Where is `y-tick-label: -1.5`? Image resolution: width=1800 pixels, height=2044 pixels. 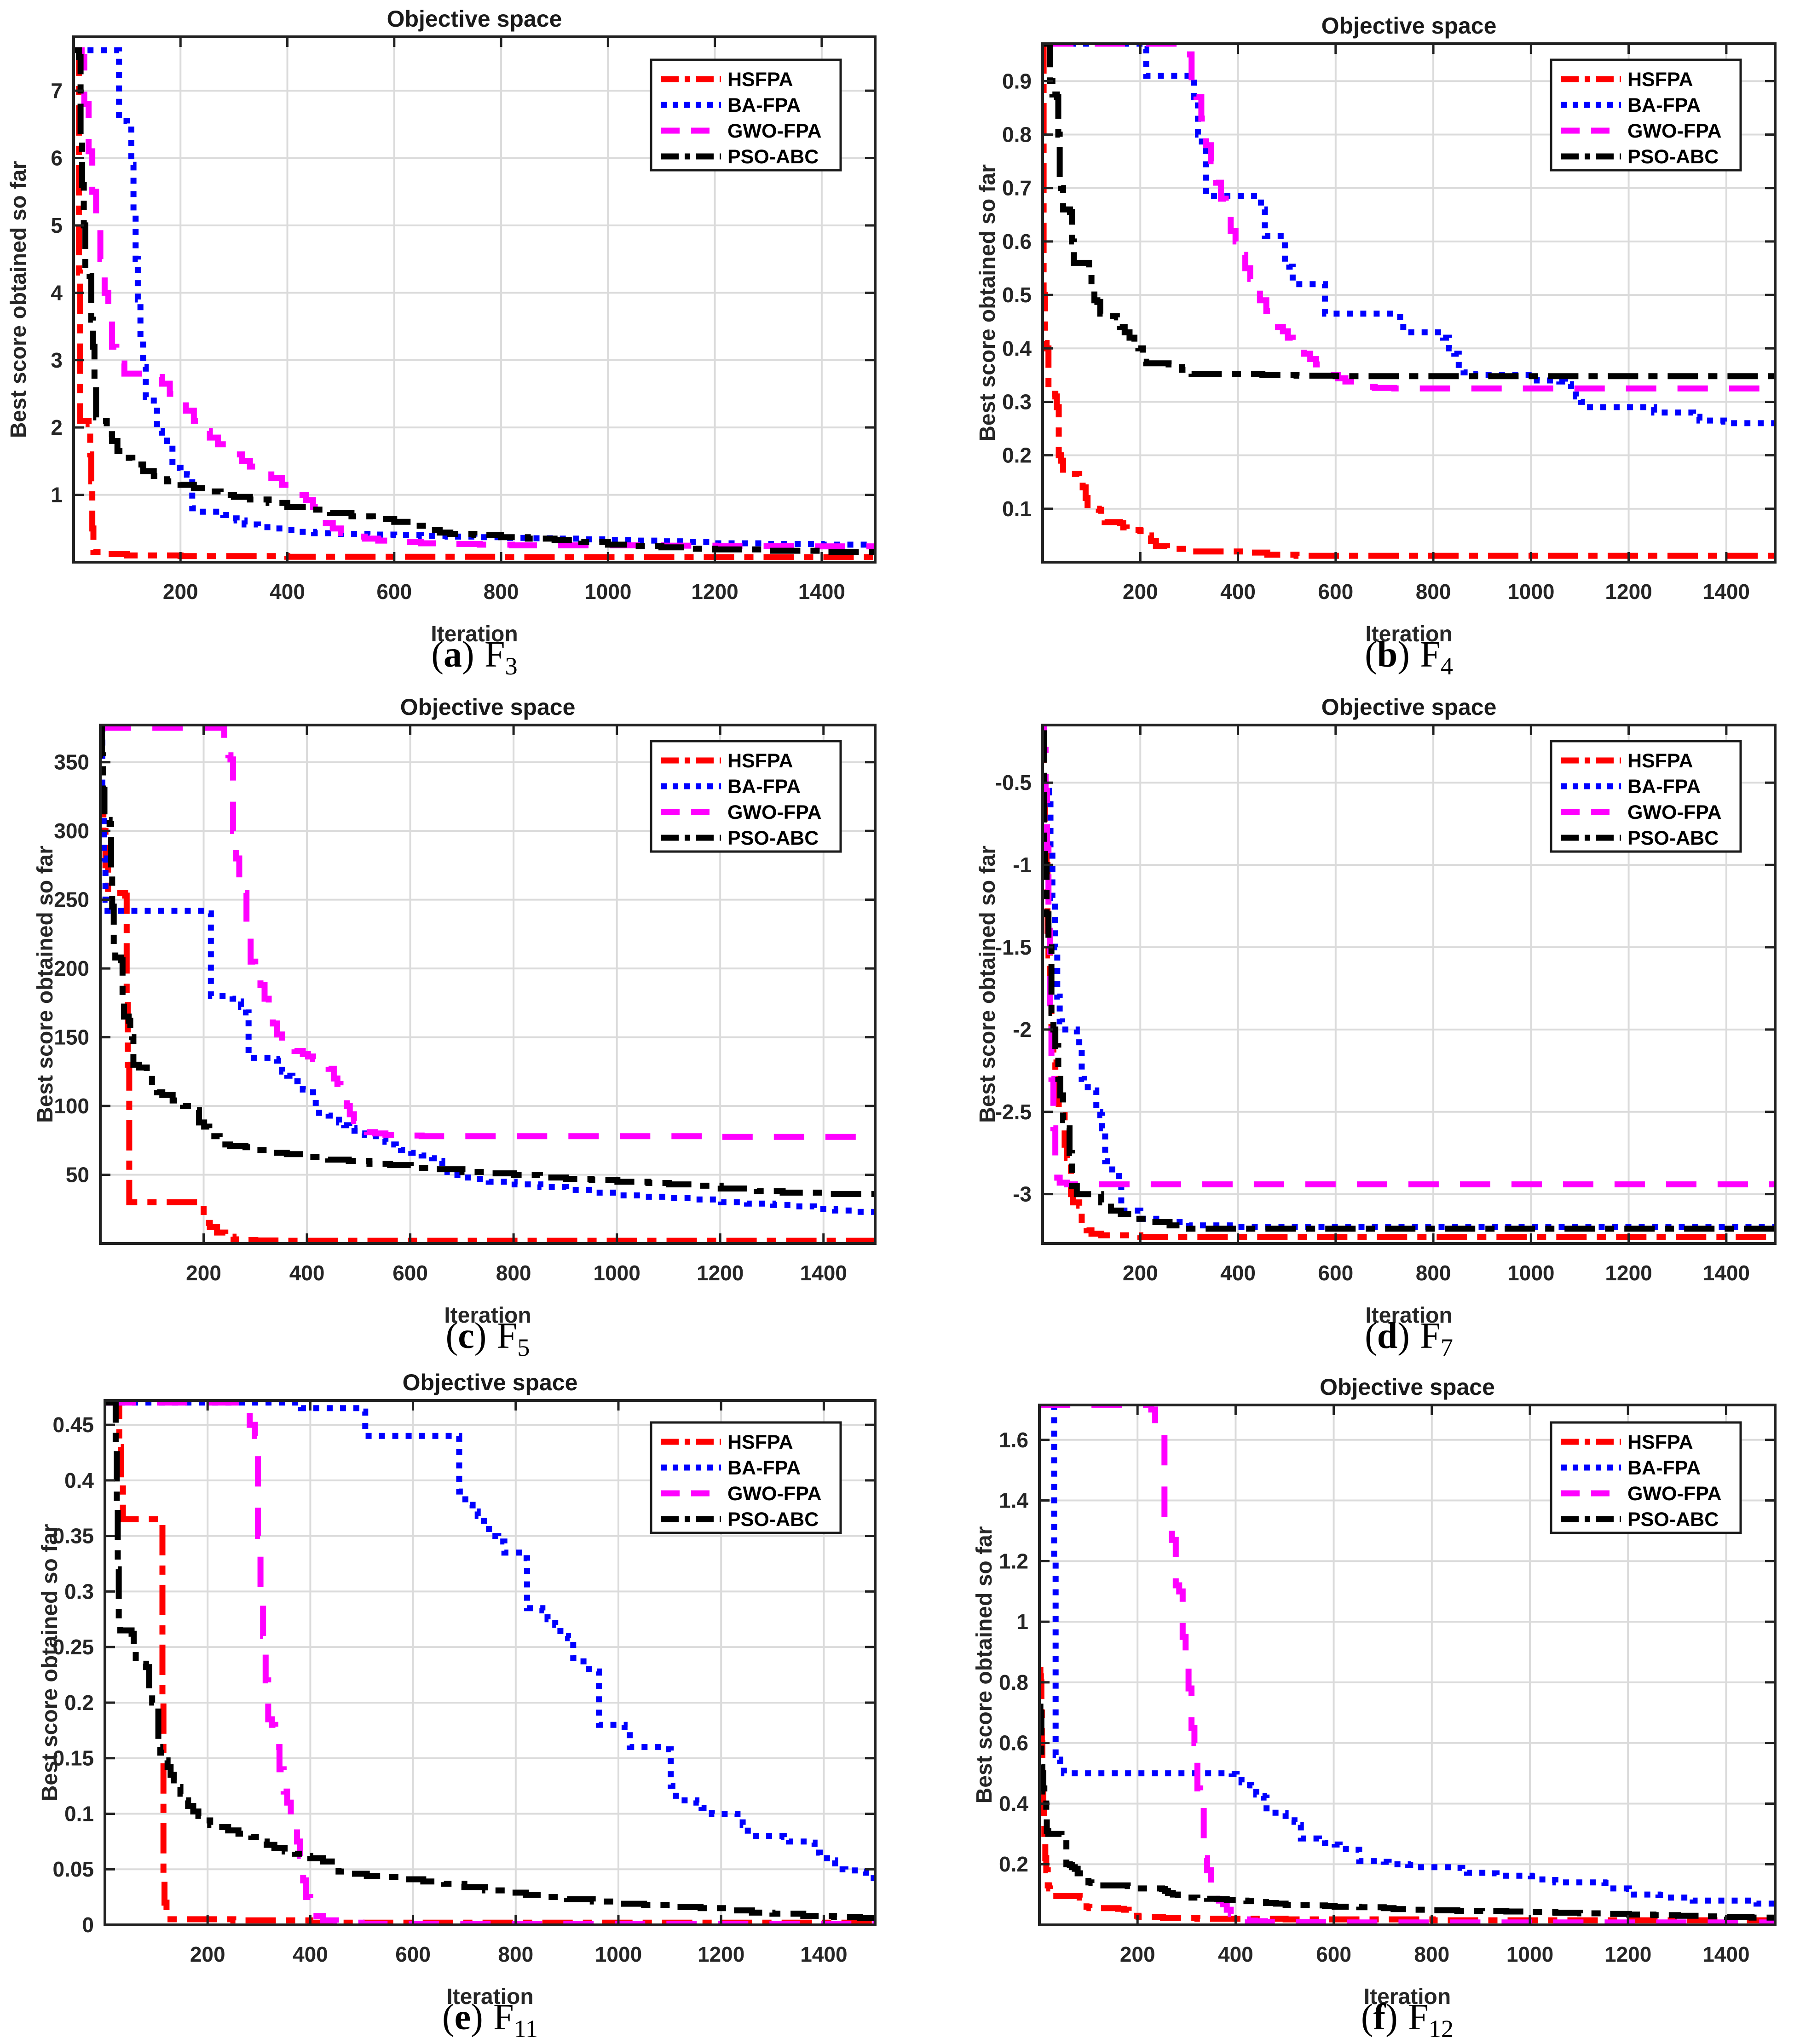
y-tick-label: -1.5 is located at coordinates (1013, 947).